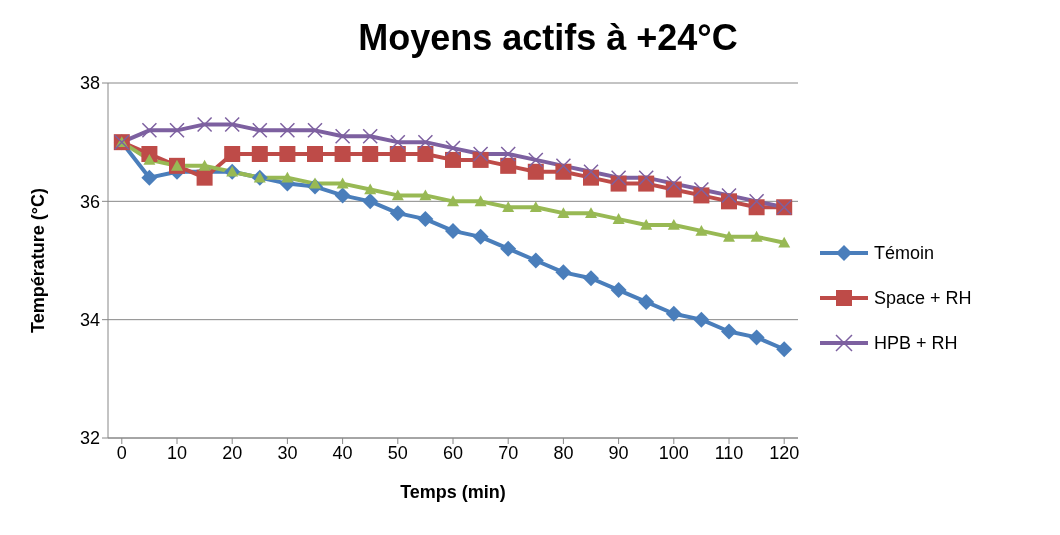 This screenshot has height=535, width=1060. Describe the element at coordinates (397, 452) in the screenshot. I see `x-tick-label: 50` at that location.